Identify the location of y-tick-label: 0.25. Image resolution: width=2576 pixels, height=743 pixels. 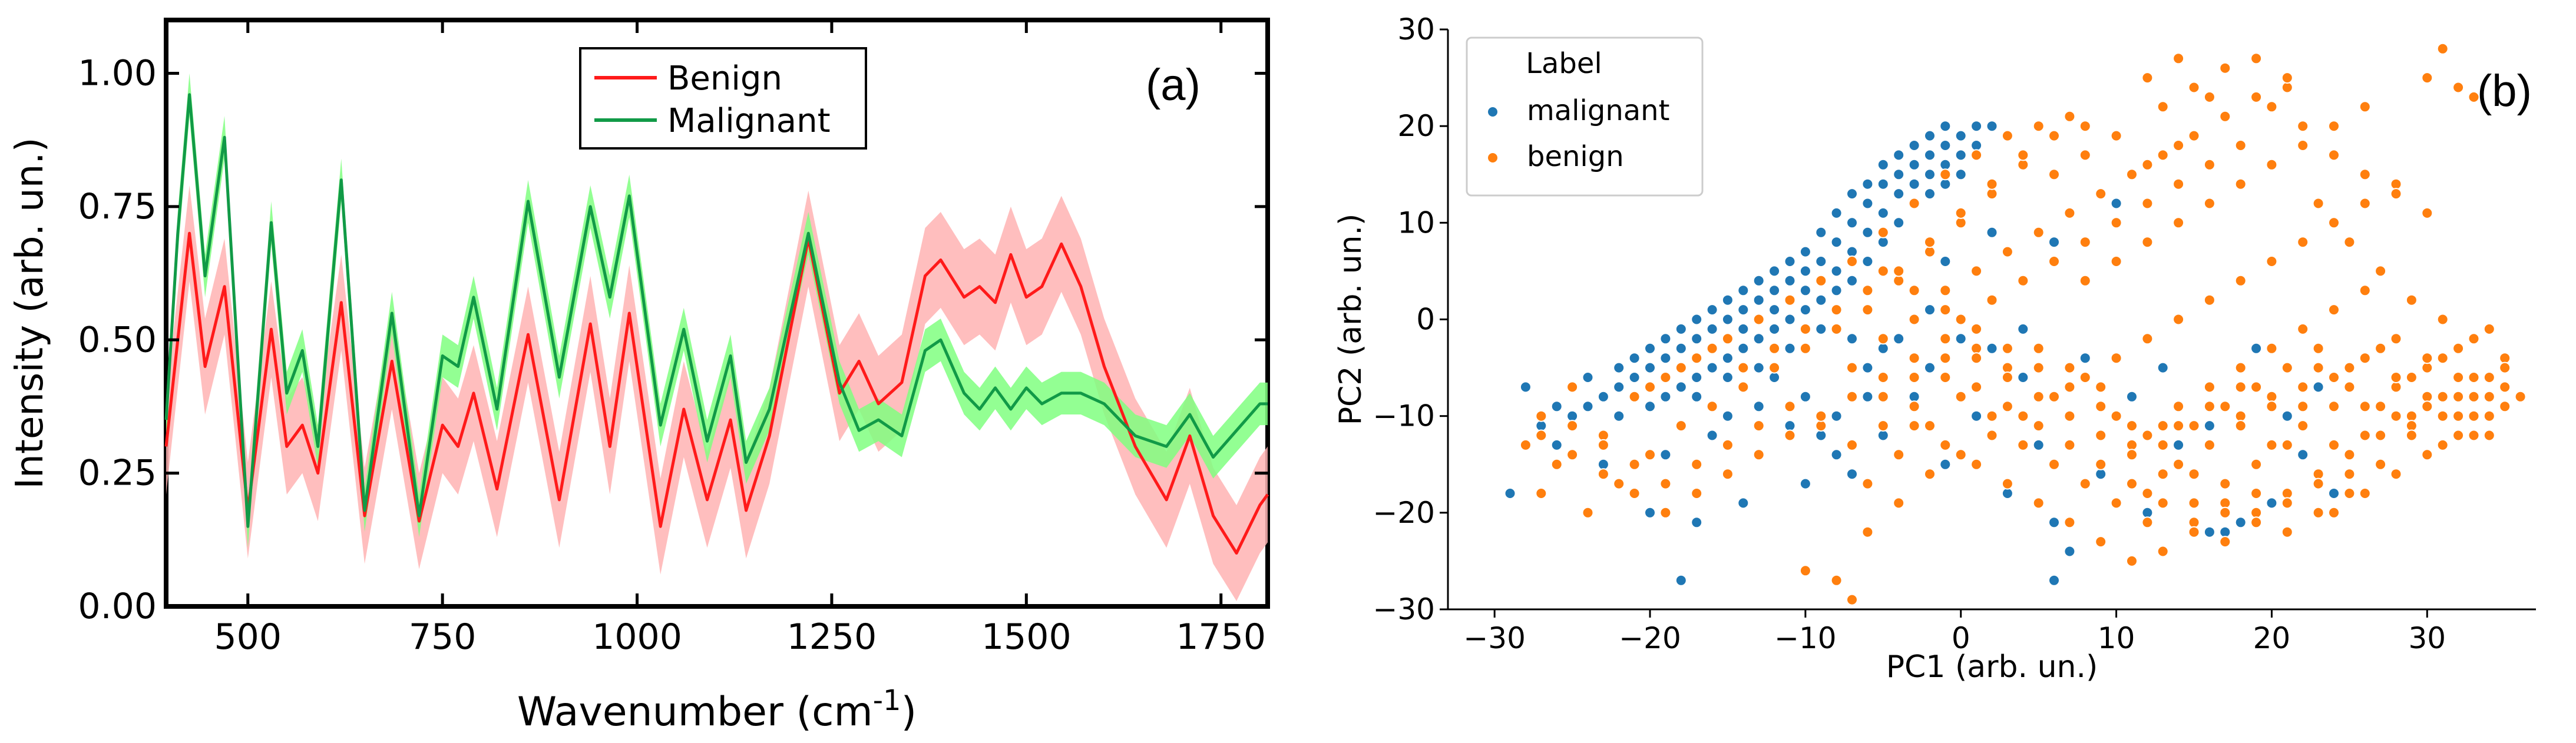
(117, 473).